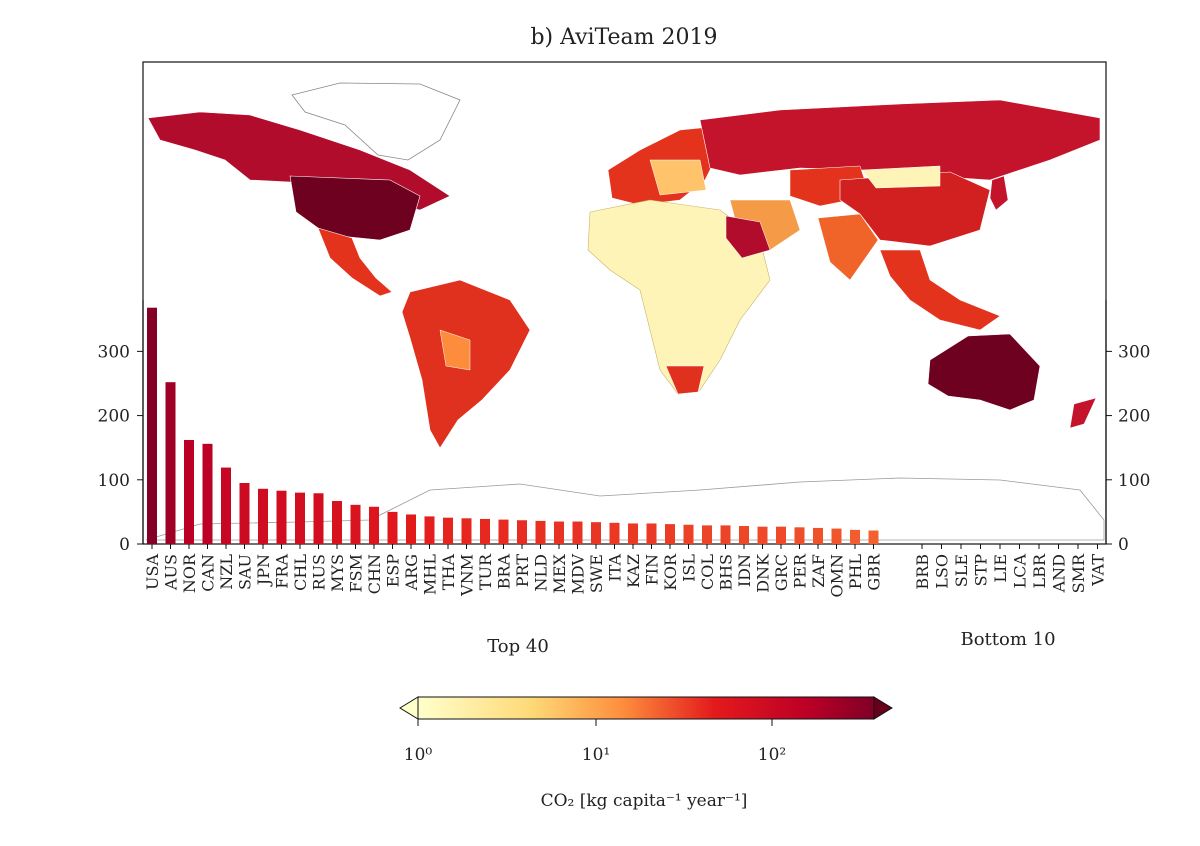 The width and height of the screenshot is (1200, 846). I want to click on top-x-label-grc: GRC, so click(781, 572).